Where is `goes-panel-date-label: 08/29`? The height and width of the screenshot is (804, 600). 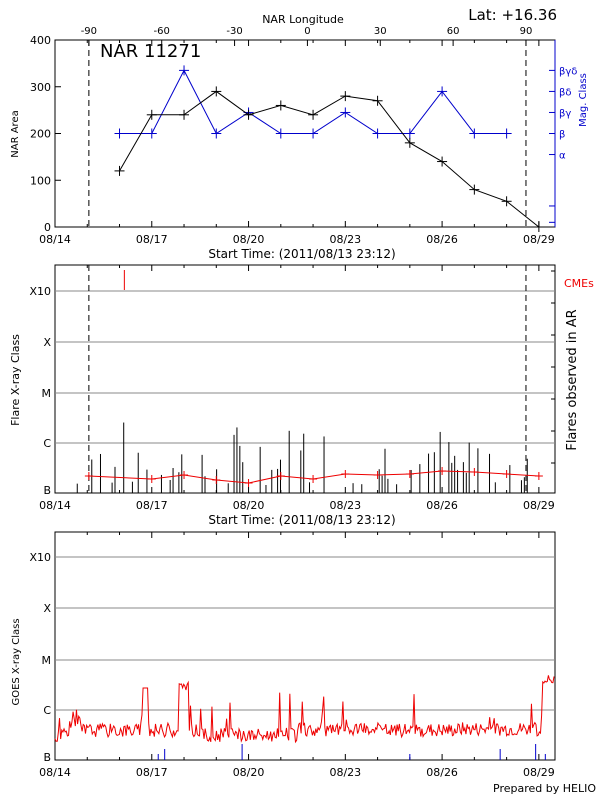 goes-panel-date-label: 08/29 is located at coordinates (539, 772).